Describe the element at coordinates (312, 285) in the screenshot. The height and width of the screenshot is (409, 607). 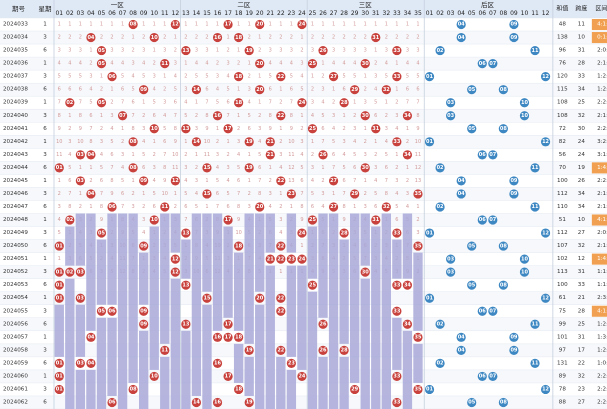
I see `front-ball-number: 25` at that location.